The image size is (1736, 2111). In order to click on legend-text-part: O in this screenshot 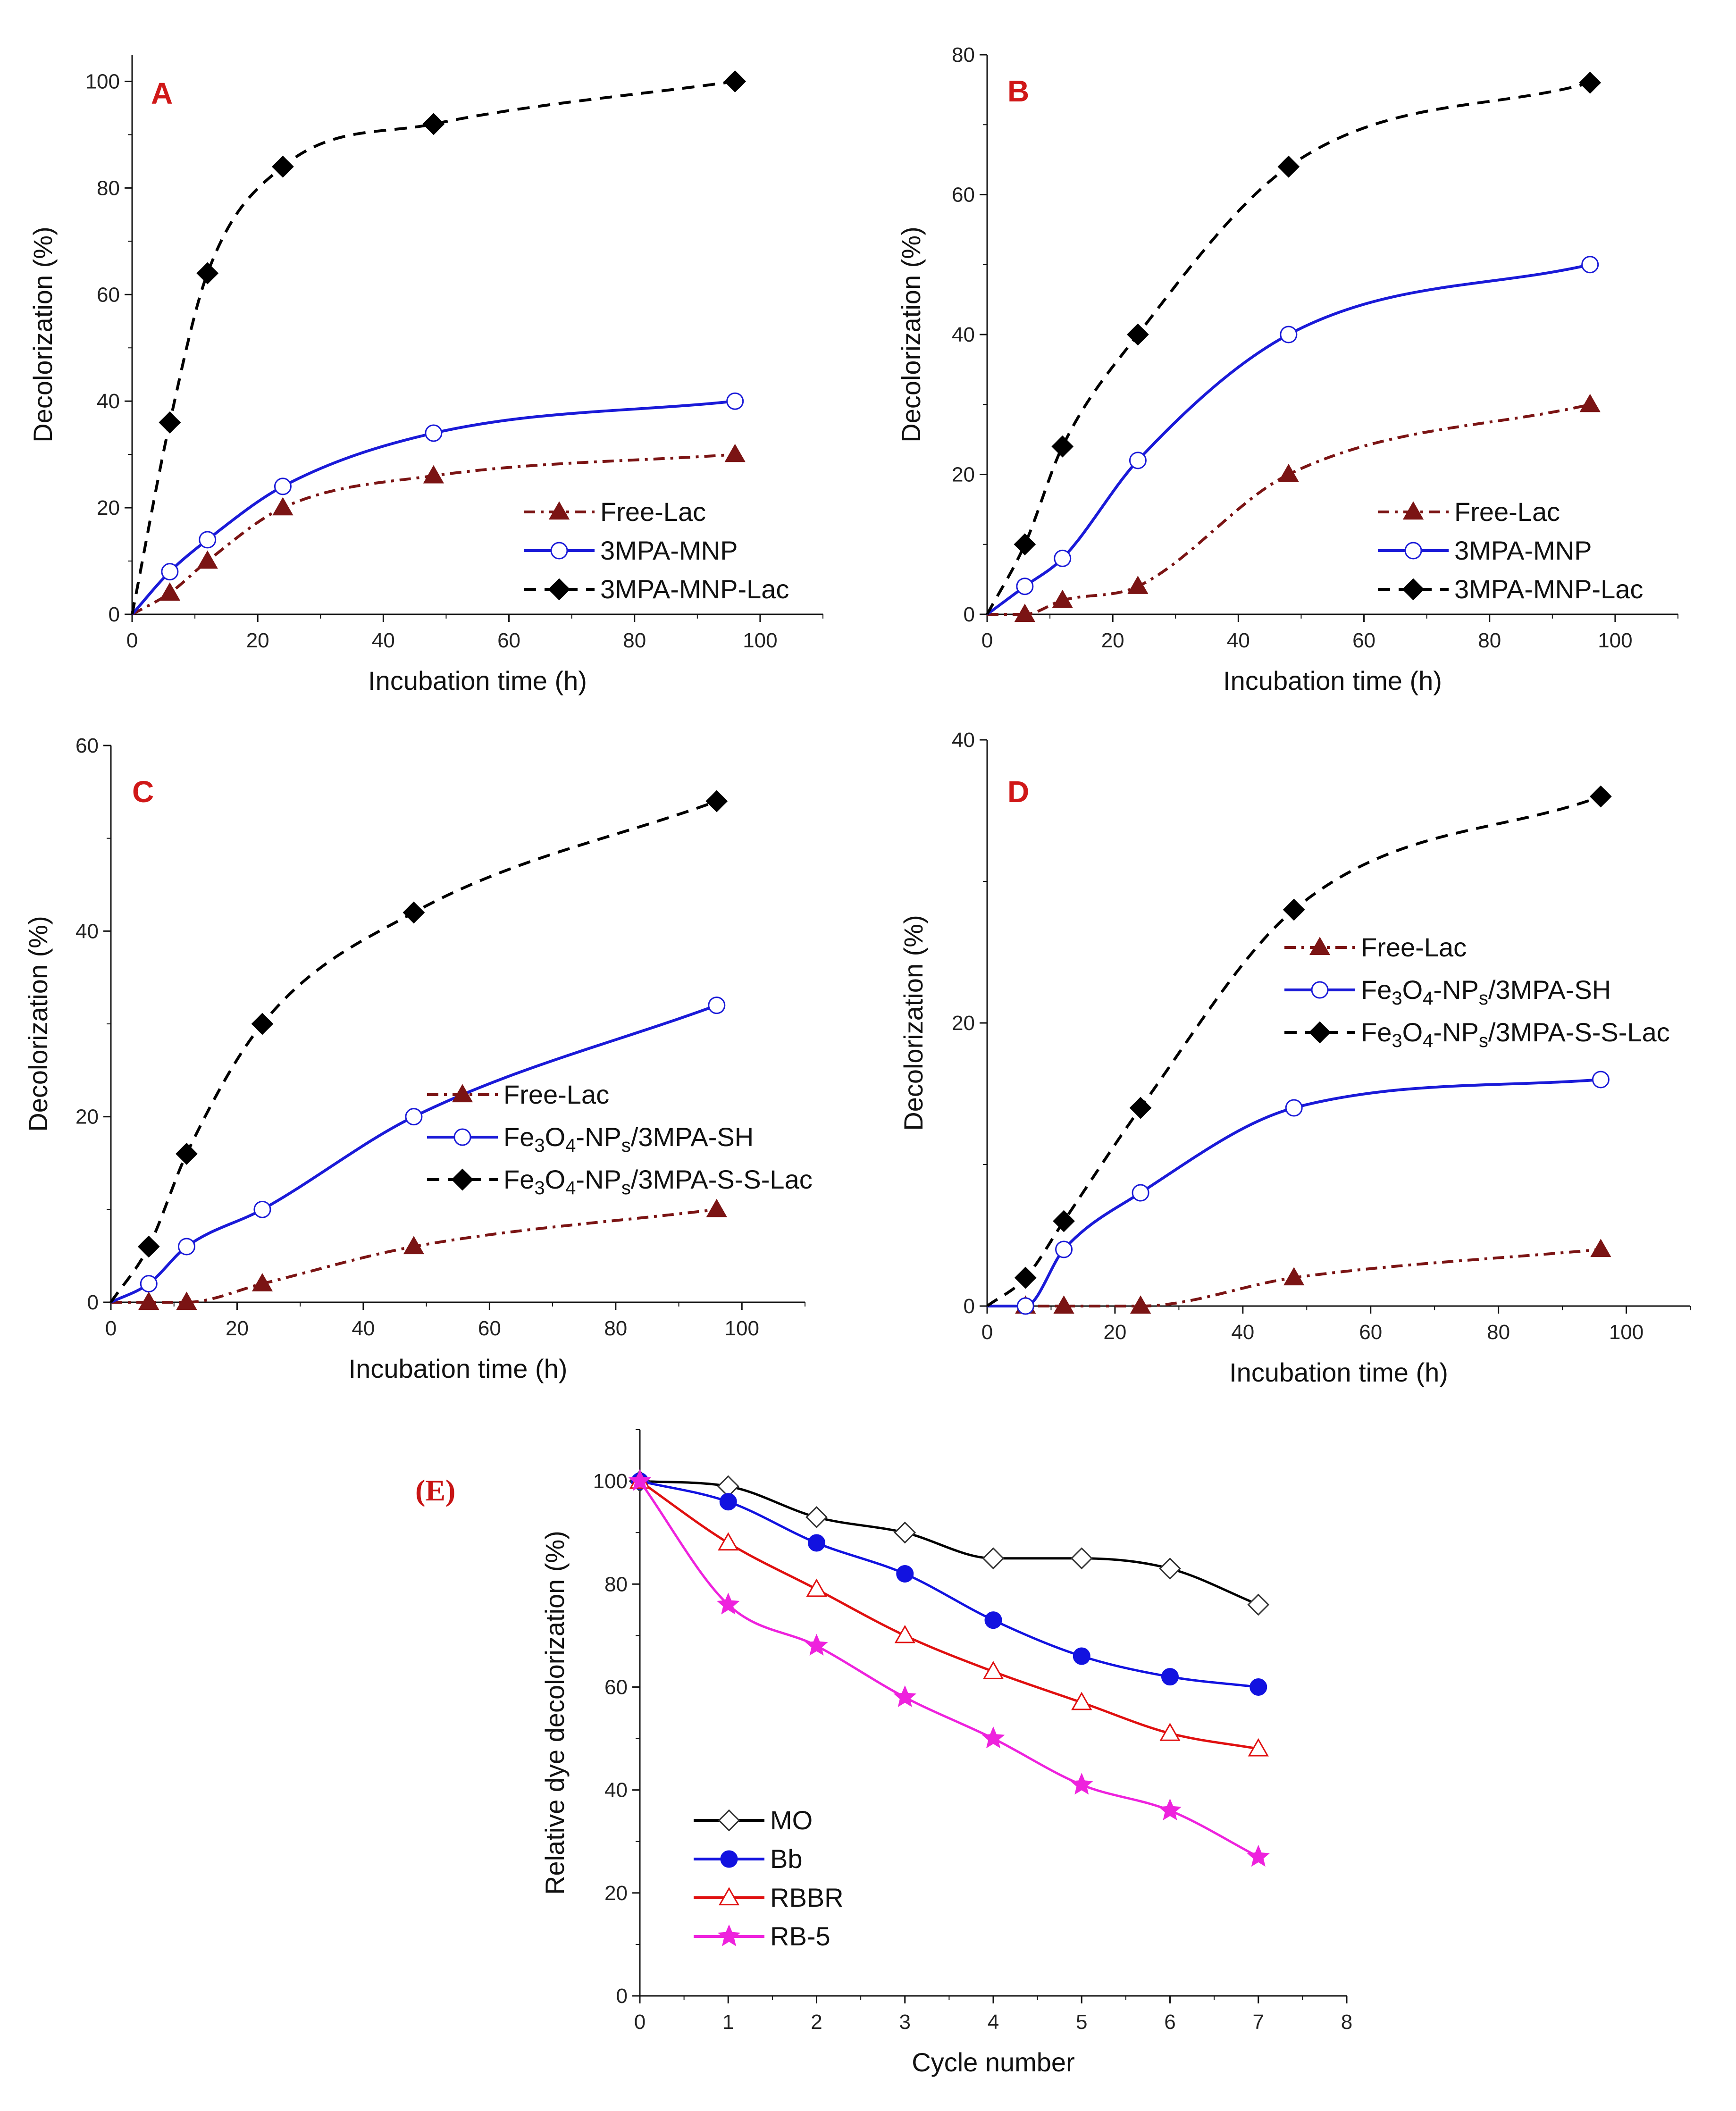, I will do `click(556, 1137)`.